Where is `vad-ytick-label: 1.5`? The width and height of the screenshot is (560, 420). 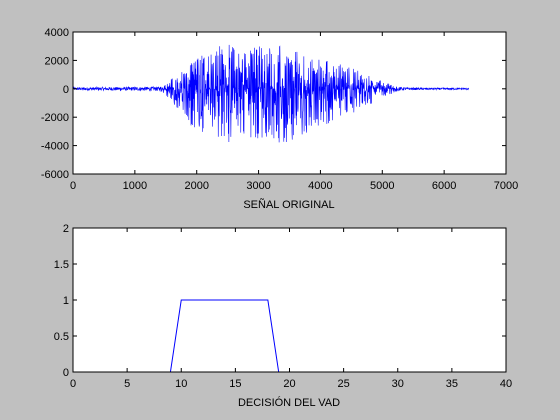
vad-ytick-label: 1.5 is located at coordinates (61, 265).